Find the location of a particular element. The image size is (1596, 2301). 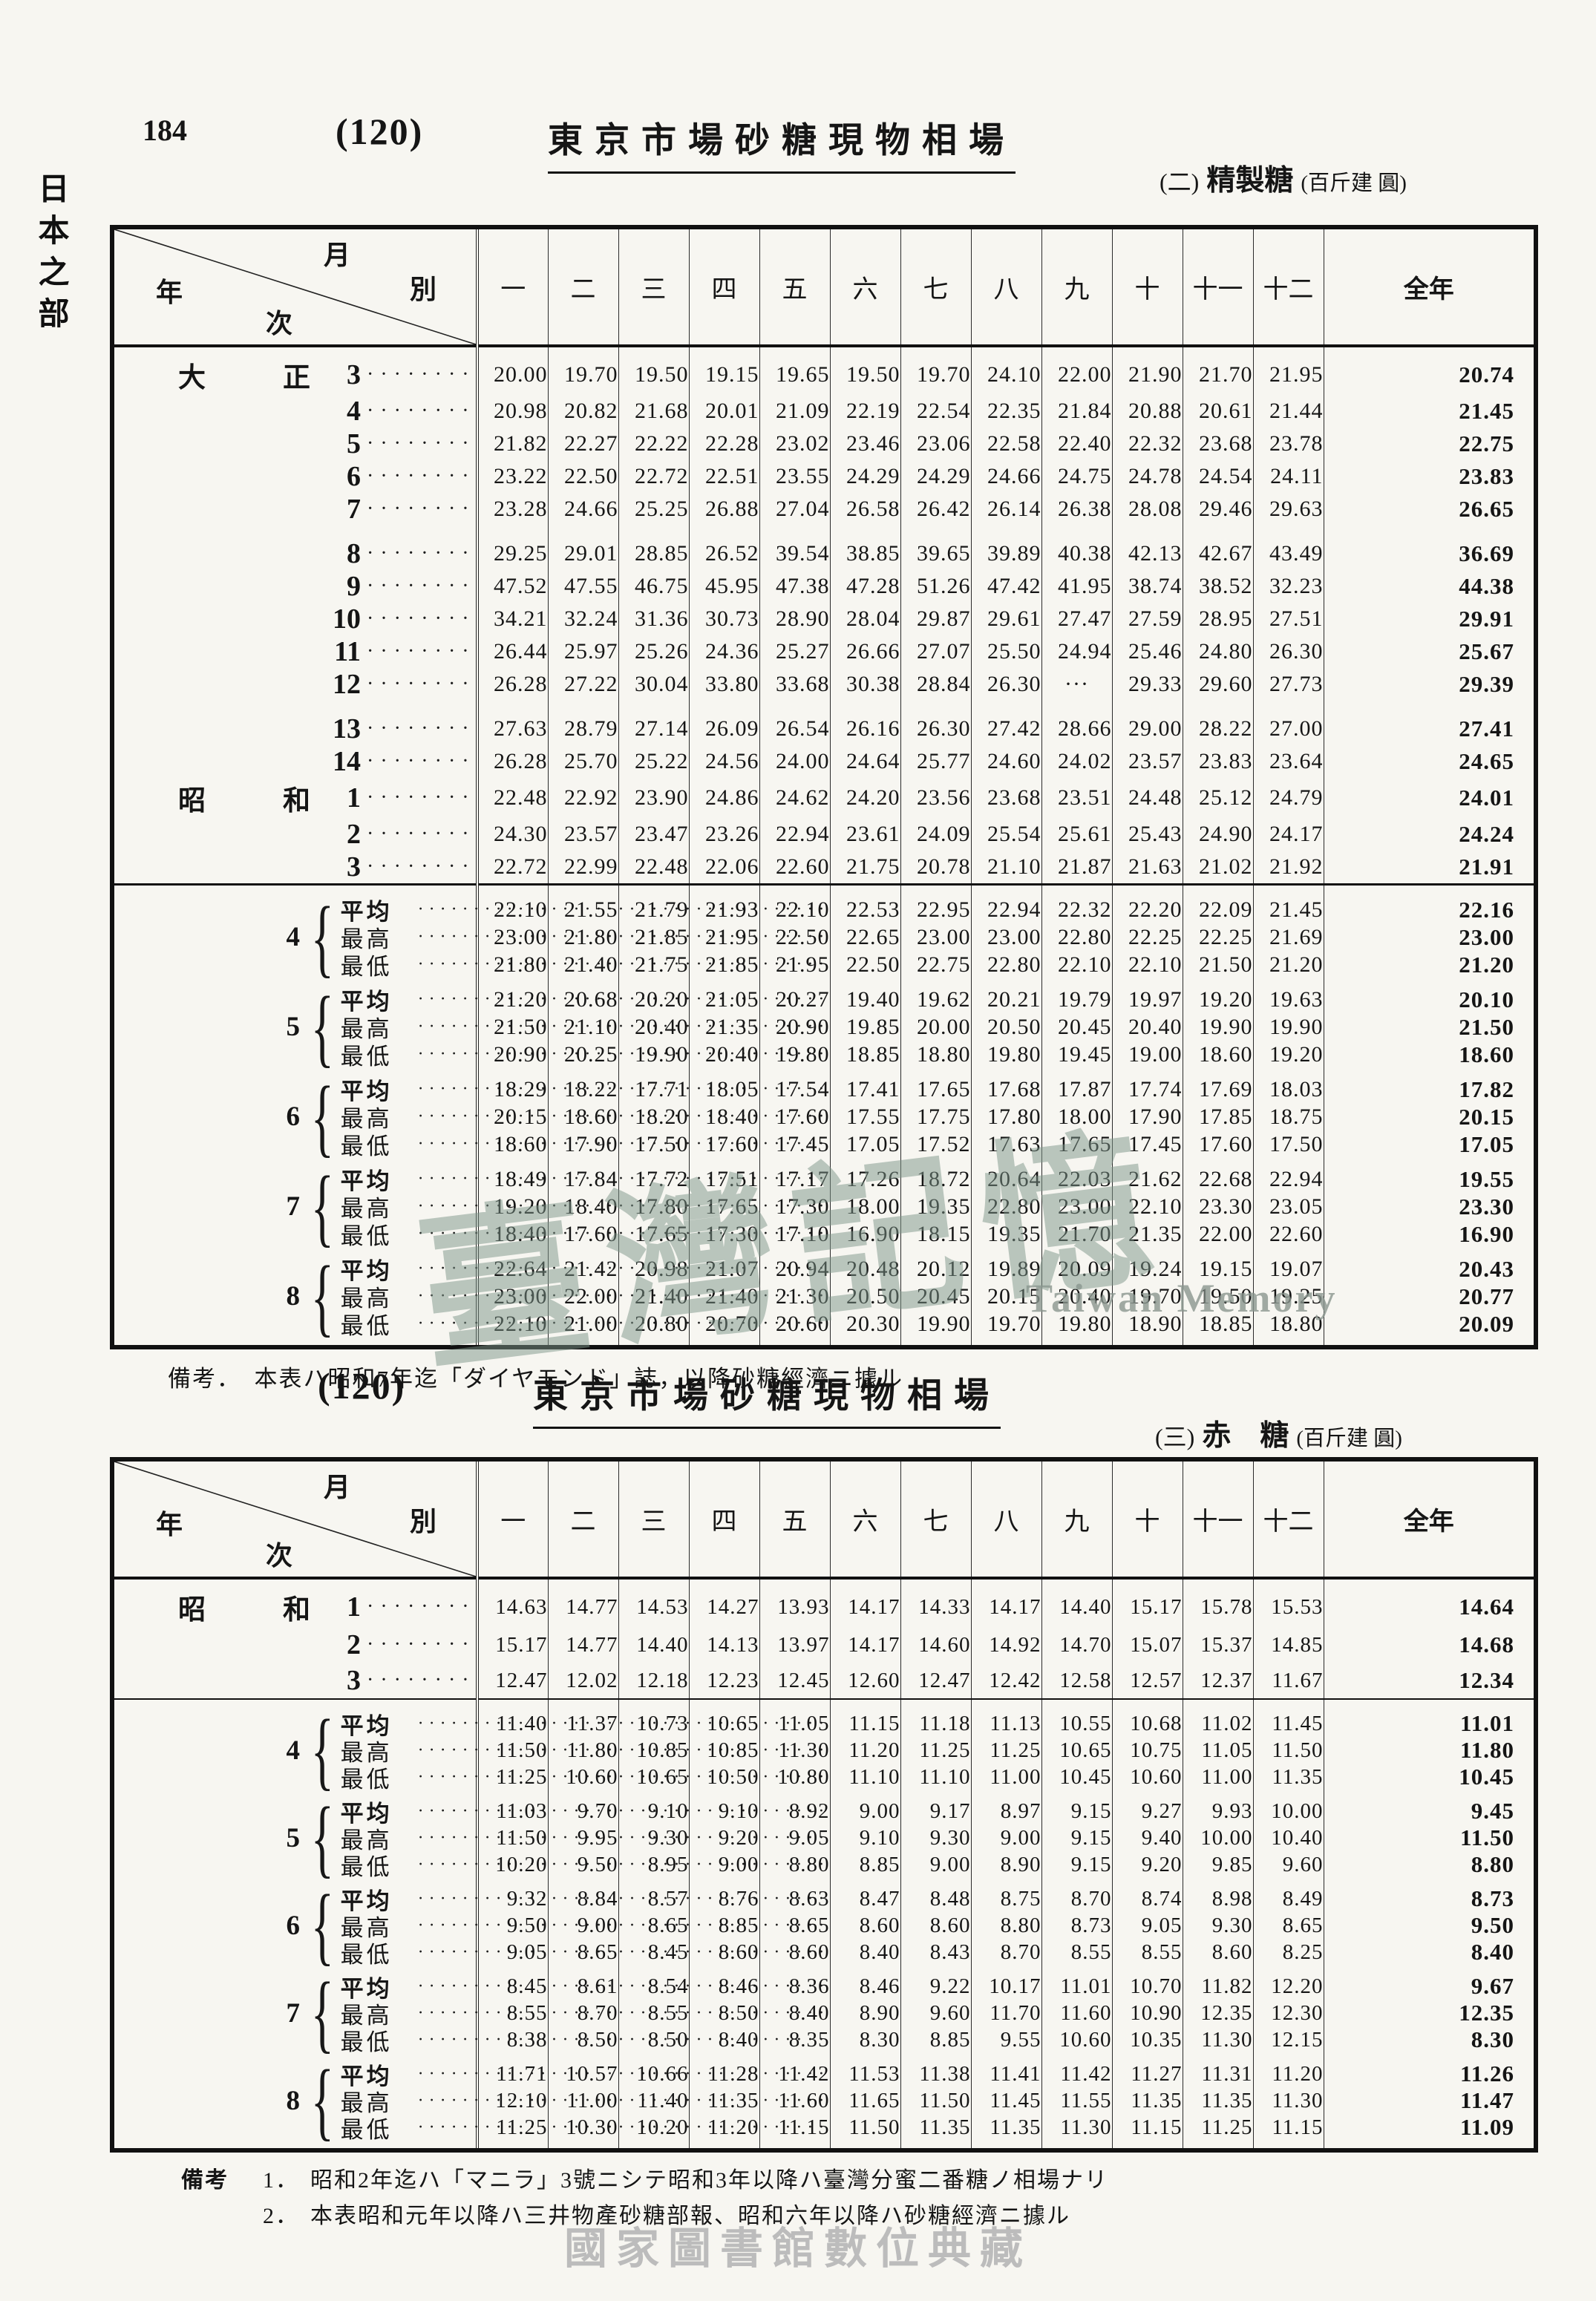

value-cell: 11.45 is located at coordinates (1289, 1723).